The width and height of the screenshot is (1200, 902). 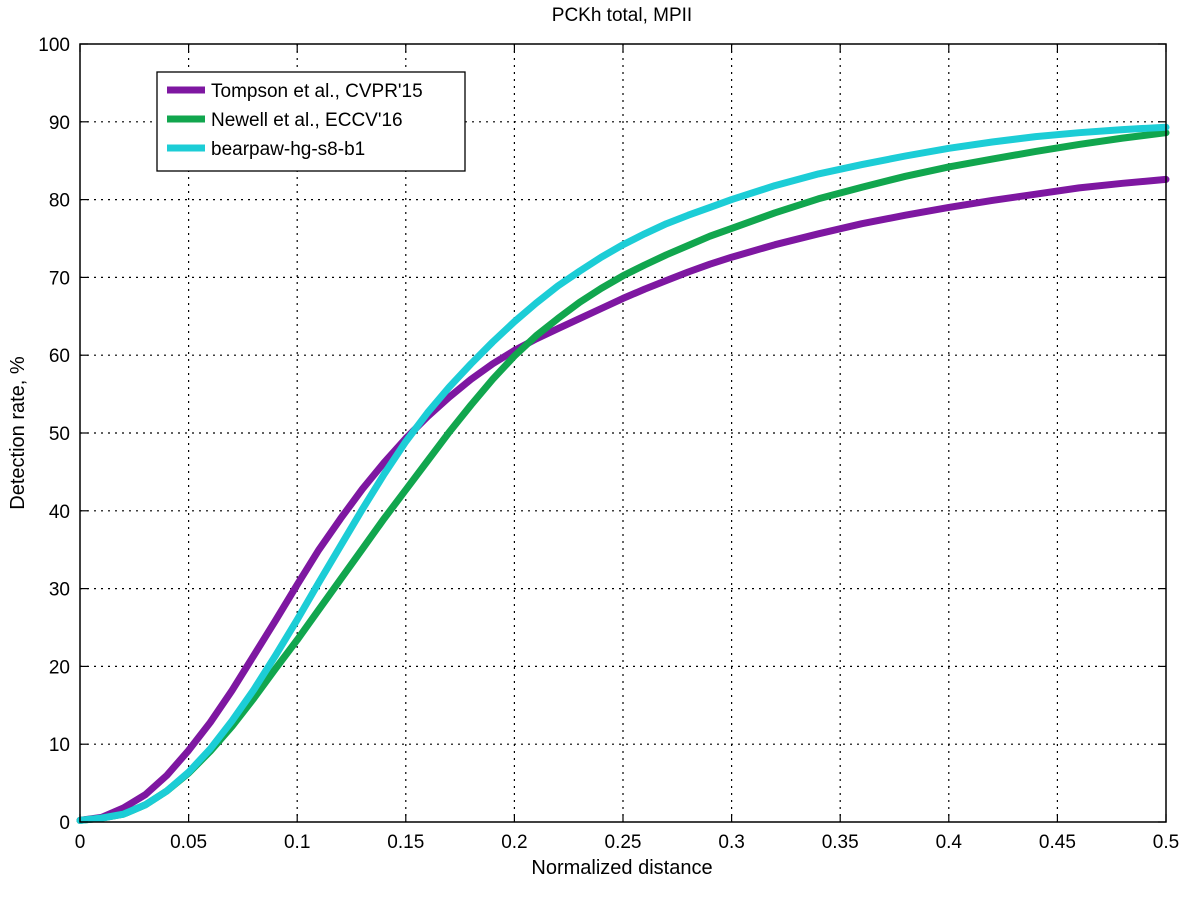 I want to click on y-tick-label: 60, so click(x=59, y=356).